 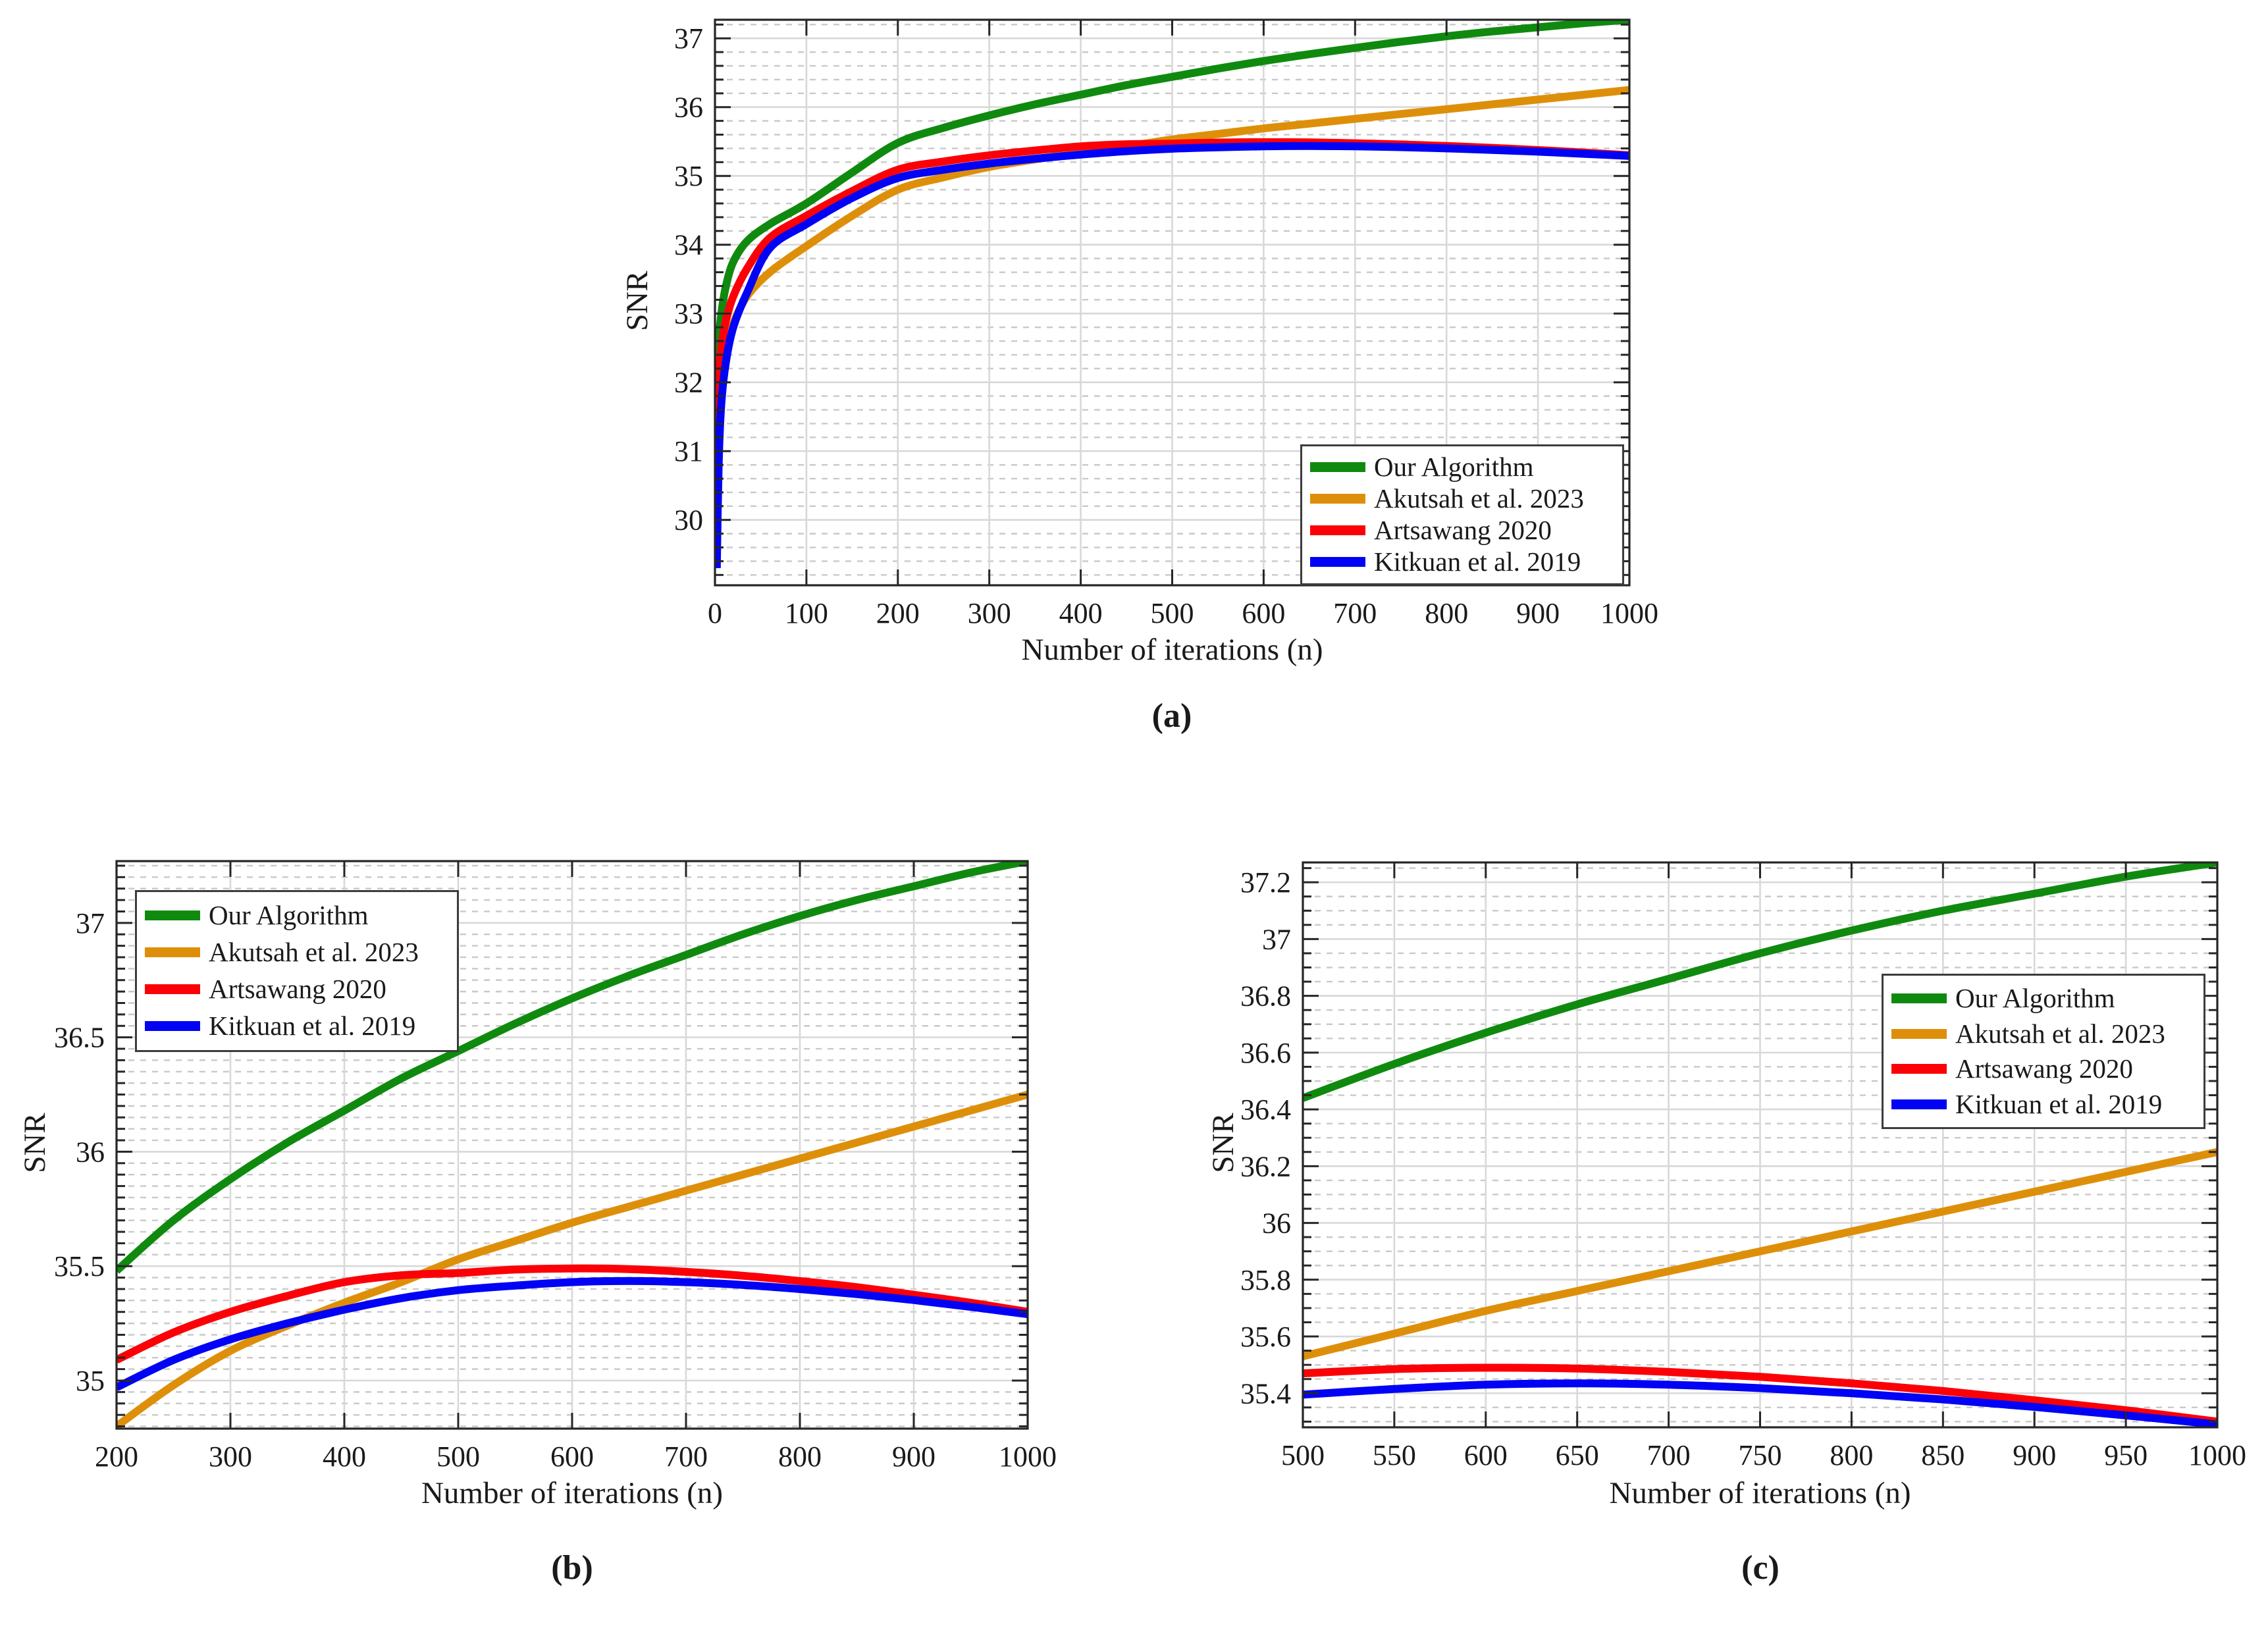 I want to click on y-tick-label: 36.8, so click(x=1265, y=996).